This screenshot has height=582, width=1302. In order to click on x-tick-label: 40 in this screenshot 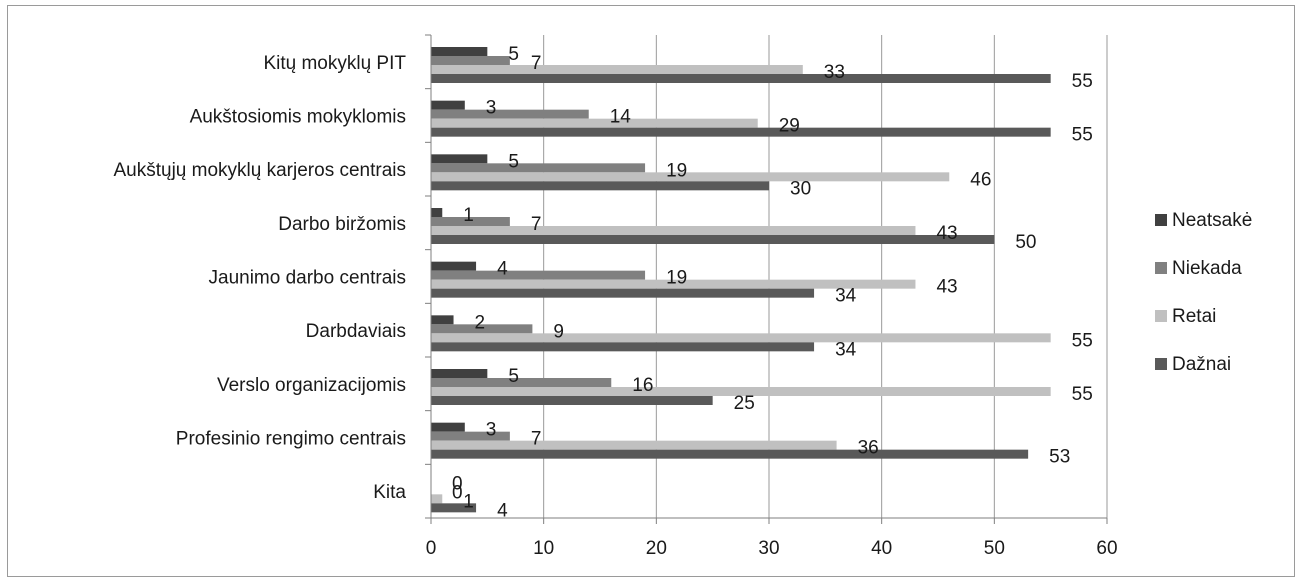, I will do `click(881, 548)`.